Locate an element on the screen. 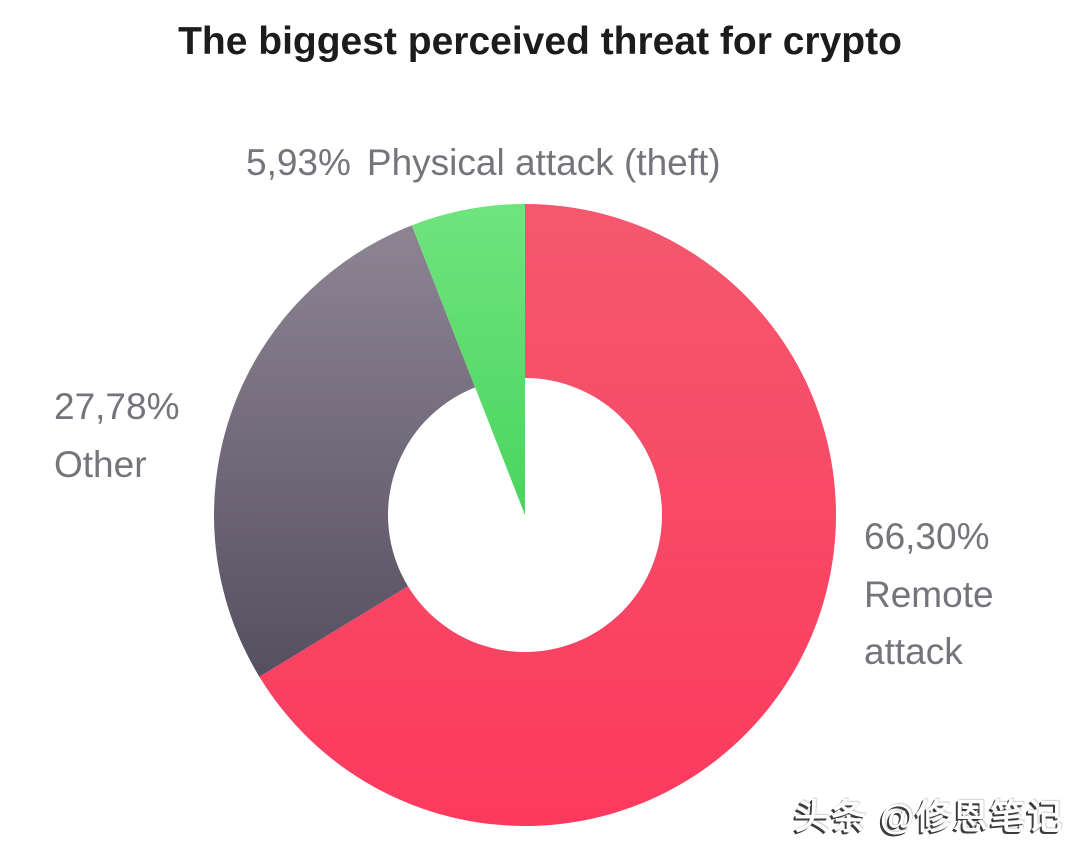  pie-slice-other is located at coordinates (345, 451).